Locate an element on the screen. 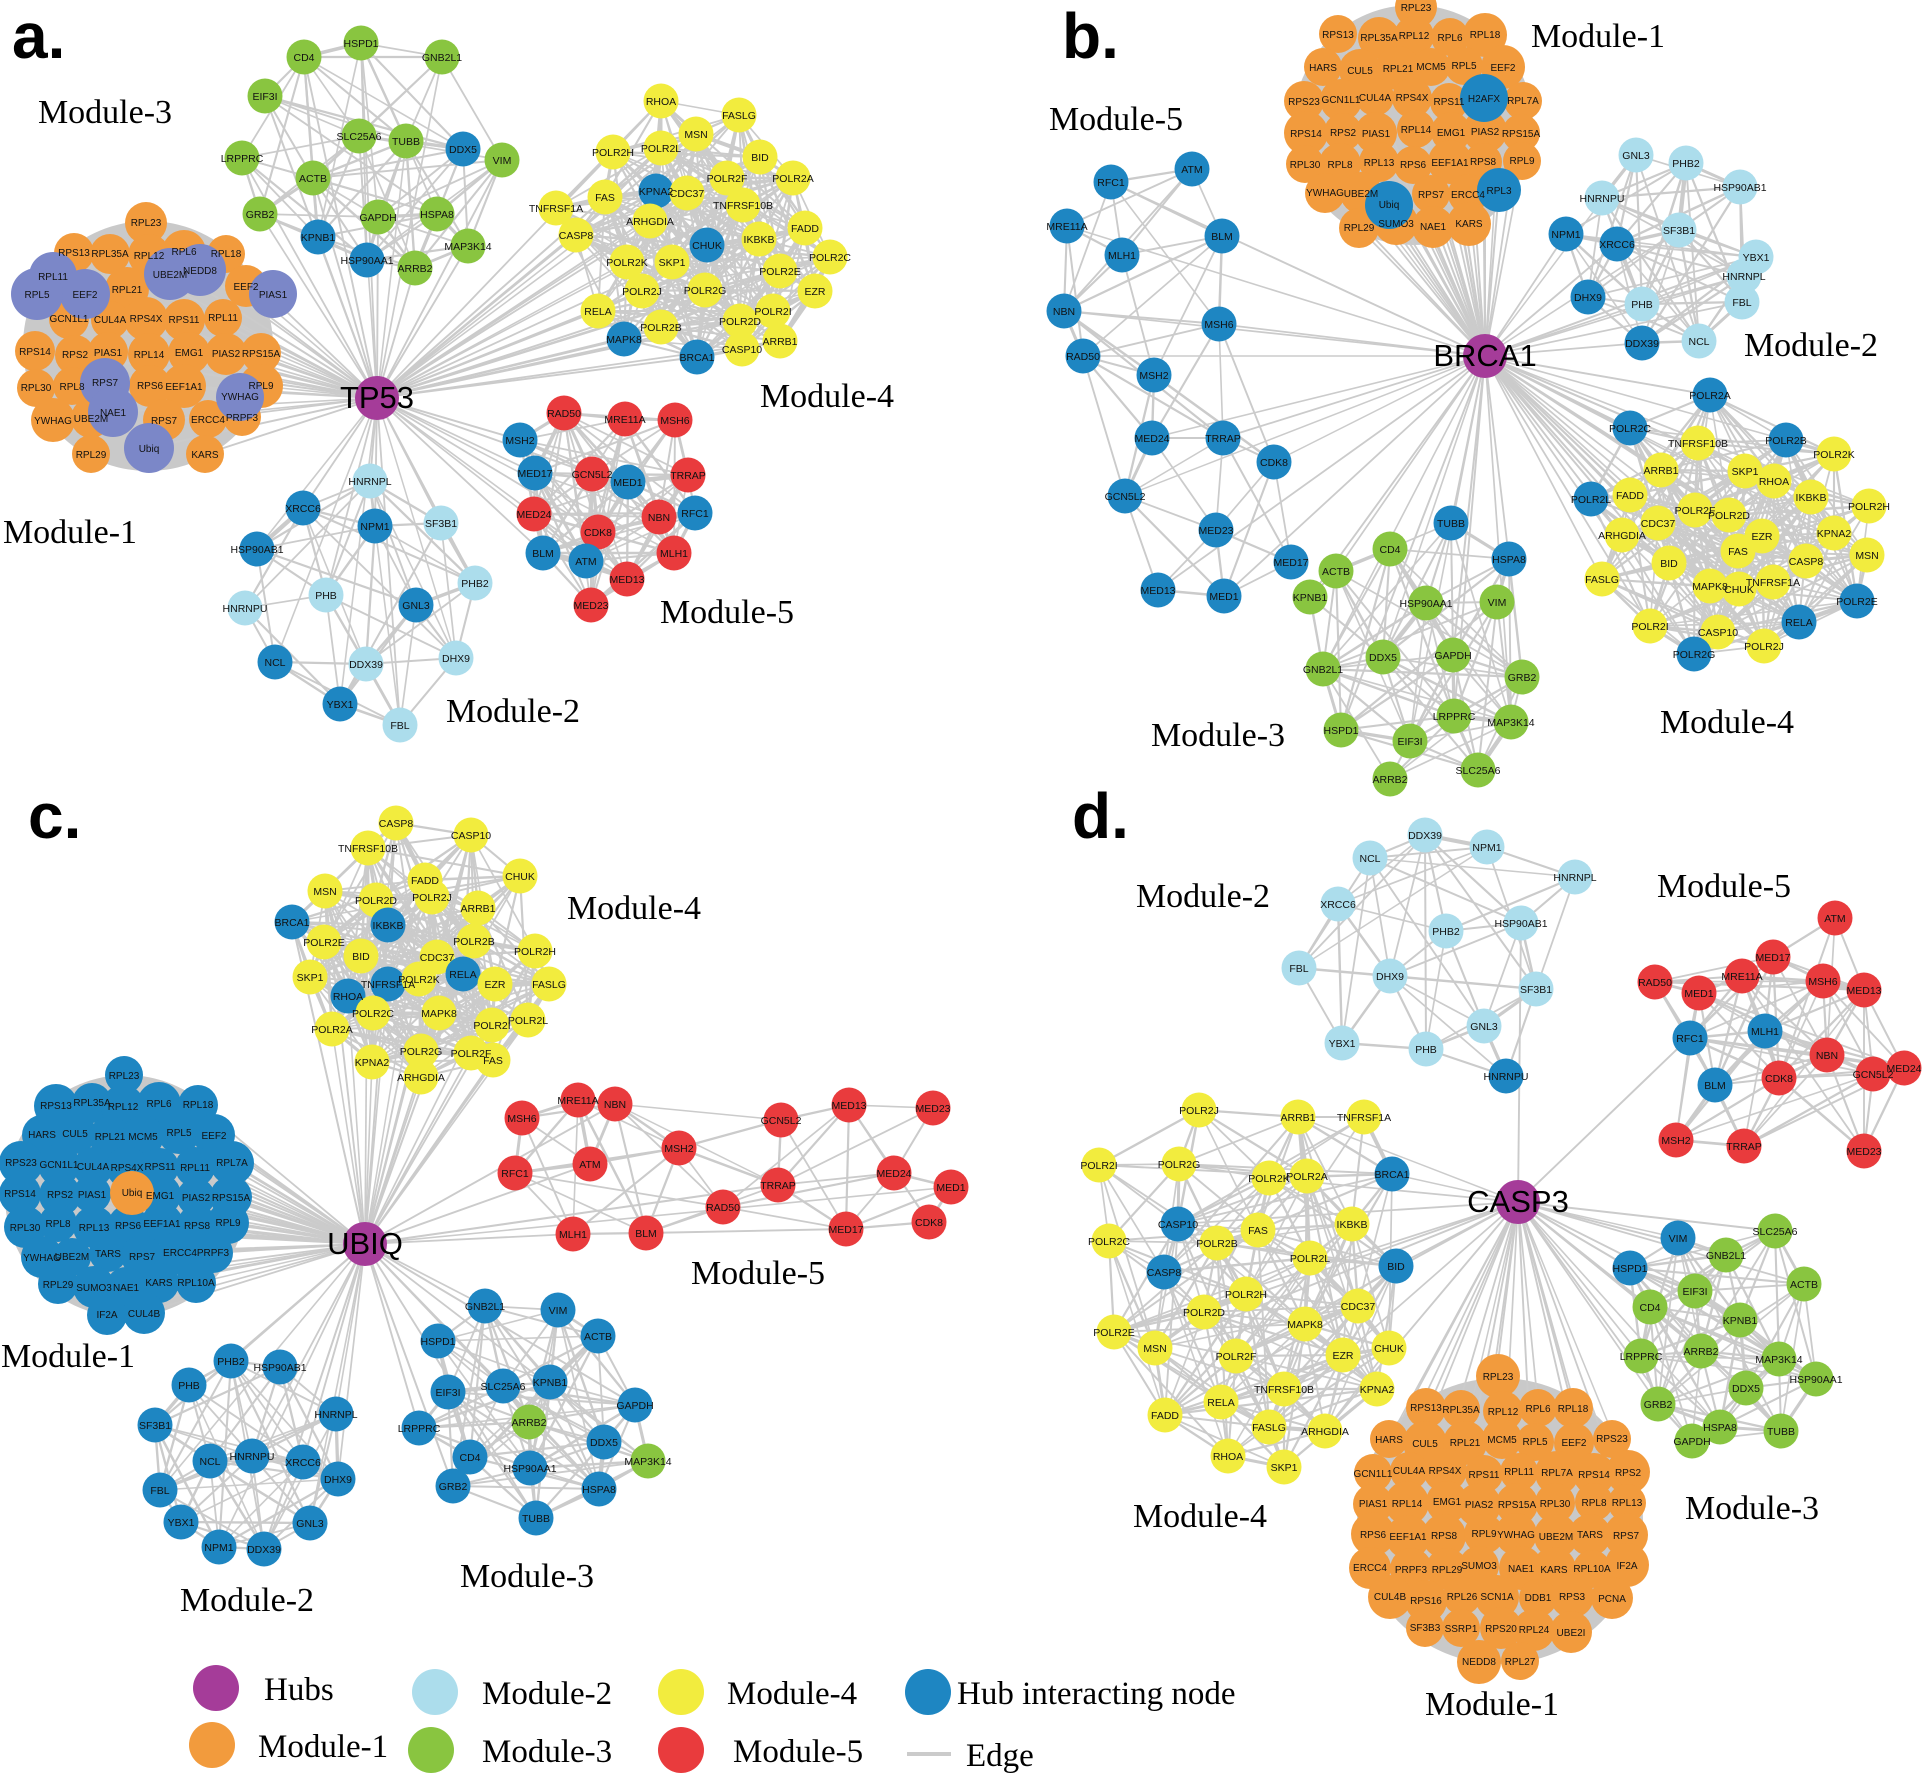  svg-text: Module-2 is located at coordinates (247, 1600).